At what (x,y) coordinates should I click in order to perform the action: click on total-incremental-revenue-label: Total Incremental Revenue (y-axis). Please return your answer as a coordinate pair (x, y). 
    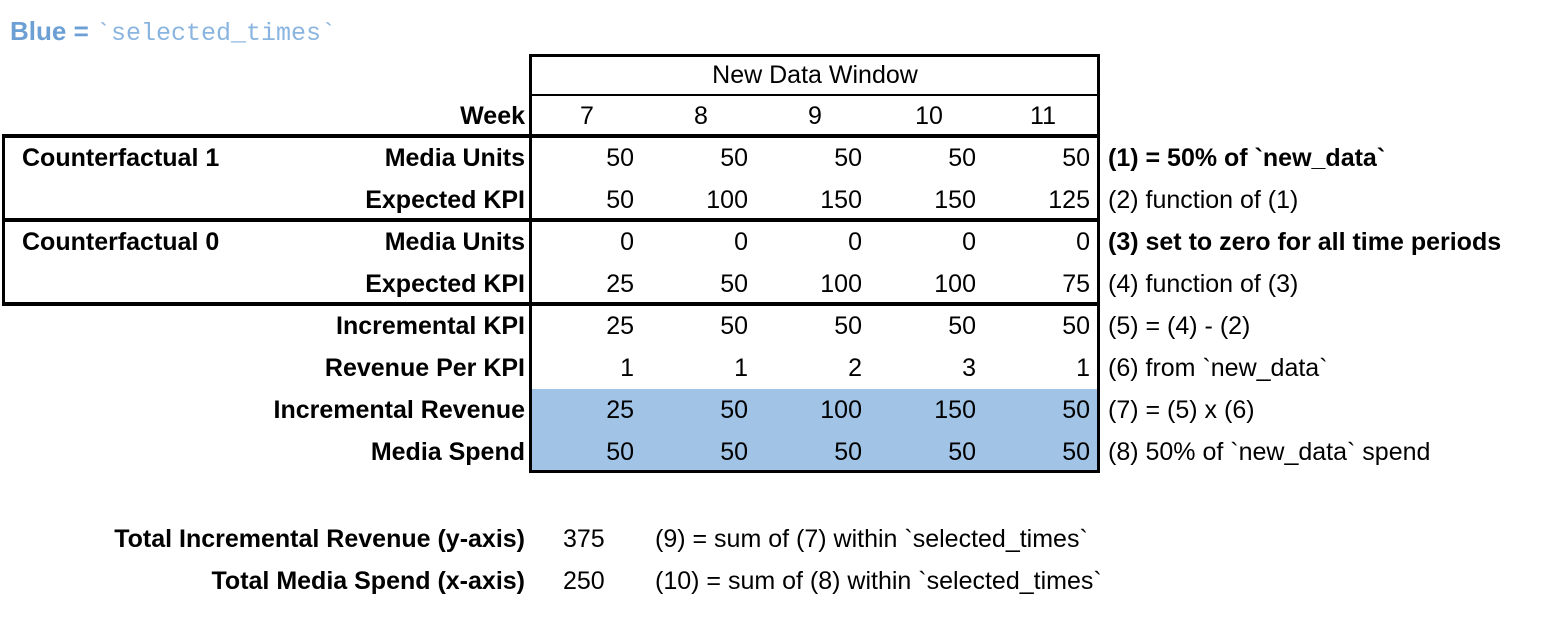
    Looking at the image, I should click on (319, 539).